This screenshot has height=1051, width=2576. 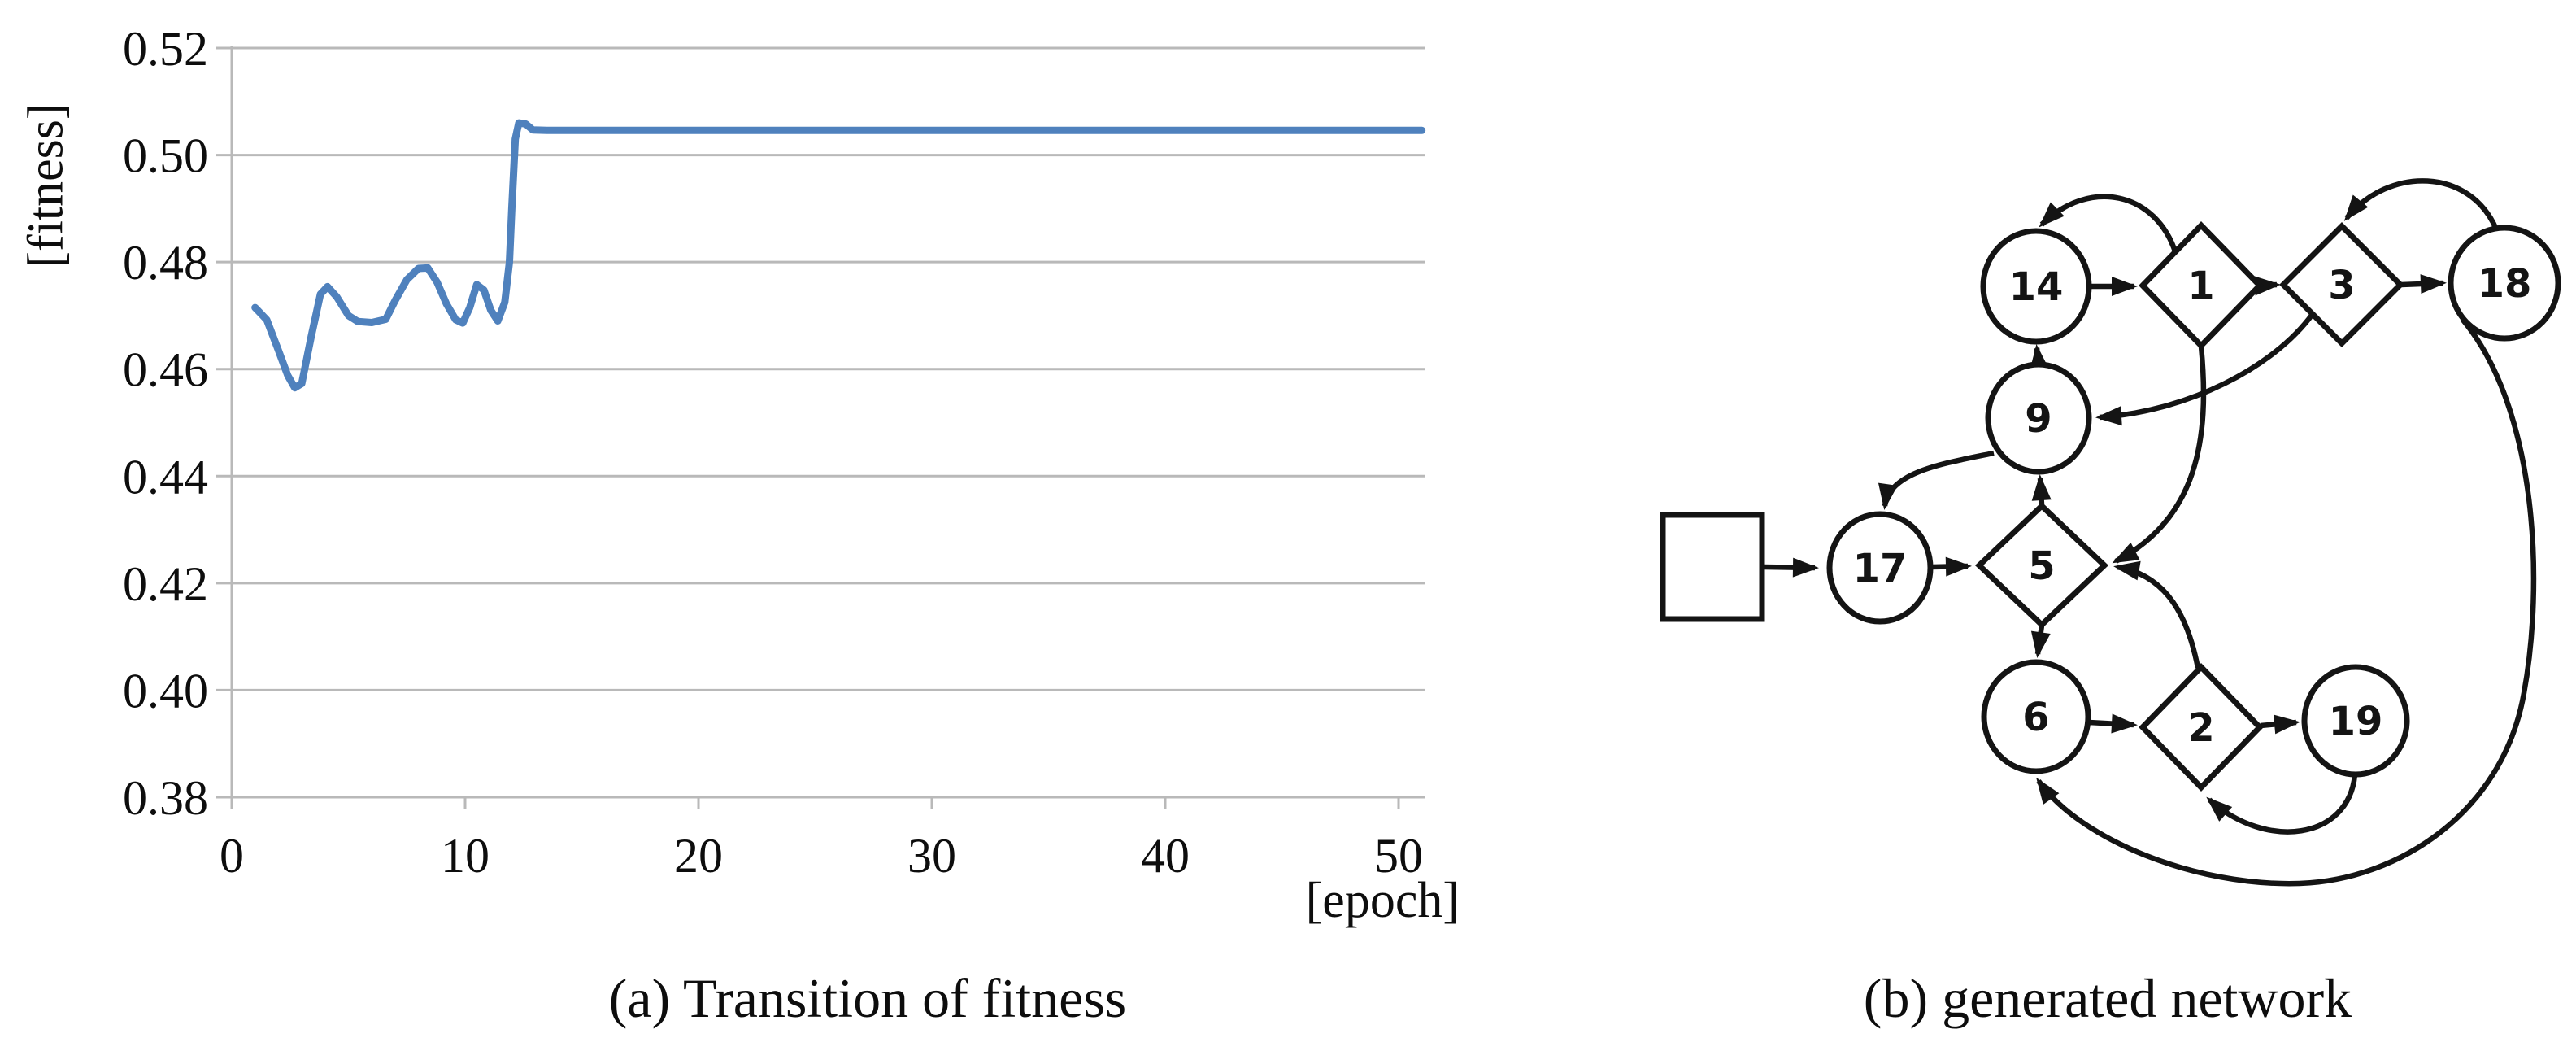 I want to click on network-node-label-14: 14, so click(x=2036, y=287).